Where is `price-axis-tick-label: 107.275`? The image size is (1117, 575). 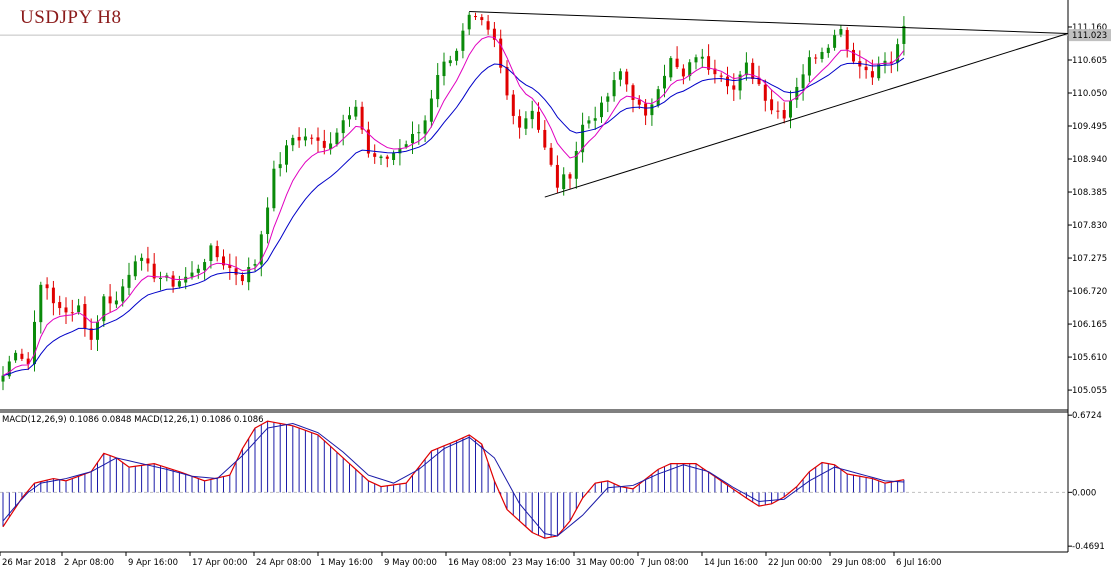
price-axis-tick-label: 107.275 is located at coordinates (1089, 259).